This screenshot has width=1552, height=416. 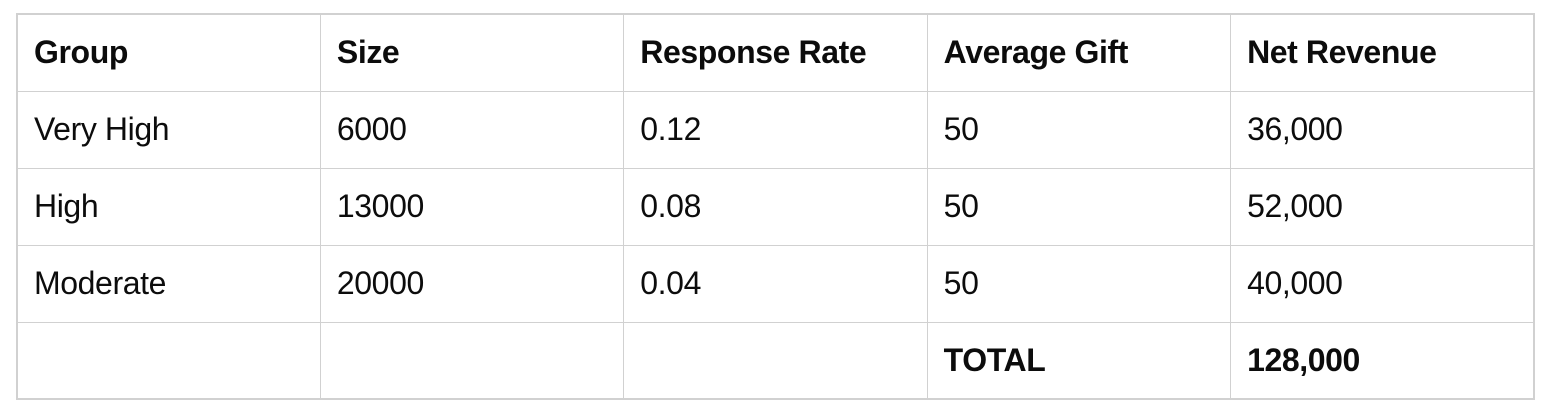 I want to click on cell-size: 20000, so click(x=472, y=283).